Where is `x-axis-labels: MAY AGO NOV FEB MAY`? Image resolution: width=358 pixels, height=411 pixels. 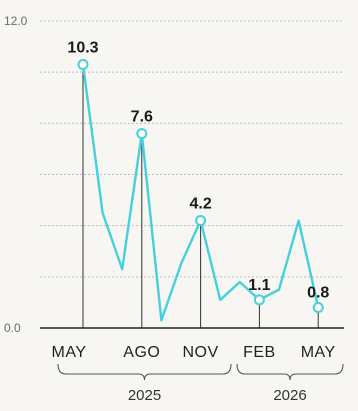
x-axis-labels: MAY AGO NOV FEB MAY is located at coordinates (194, 352).